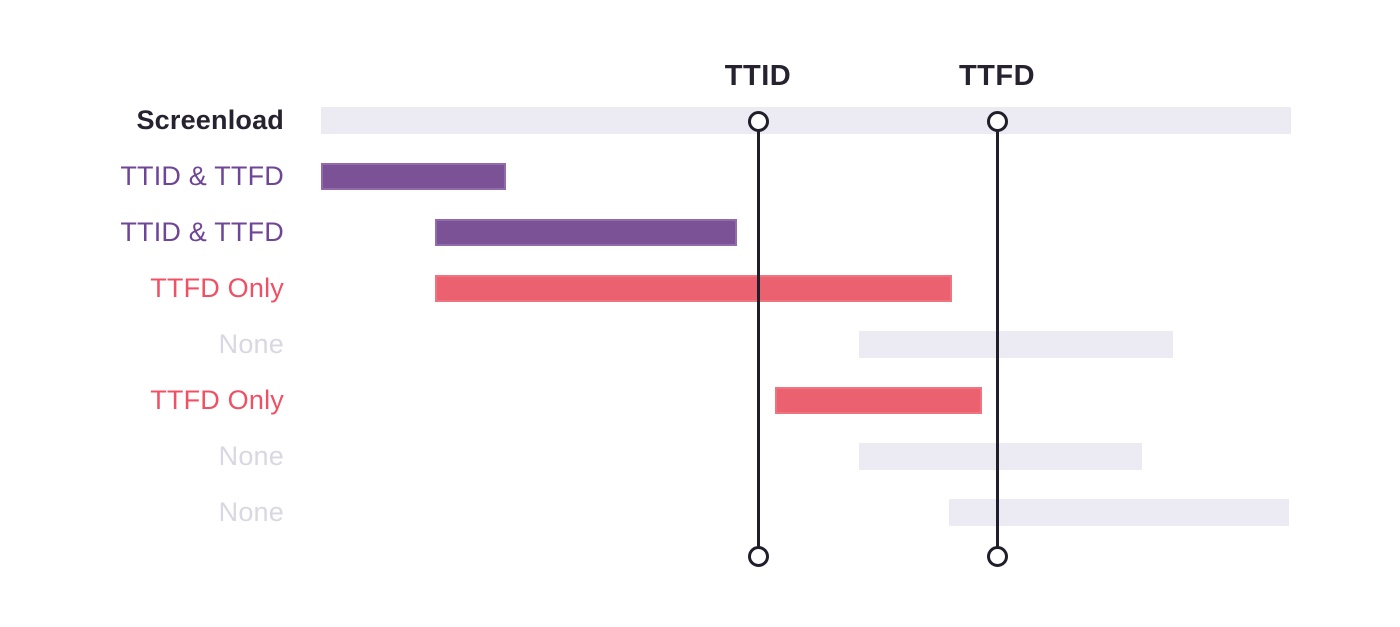 The height and width of the screenshot is (627, 1400). Describe the element at coordinates (997, 556) in the screenshot. I see `marker-dot-bottom-ttfd` at that location.